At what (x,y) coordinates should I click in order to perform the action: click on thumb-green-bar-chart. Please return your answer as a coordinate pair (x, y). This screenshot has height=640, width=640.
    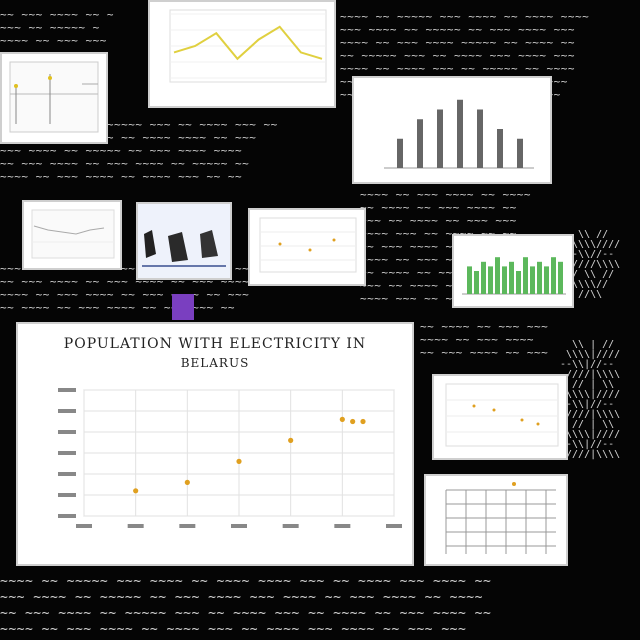
    Looking at the image, I should click on (513, 271).